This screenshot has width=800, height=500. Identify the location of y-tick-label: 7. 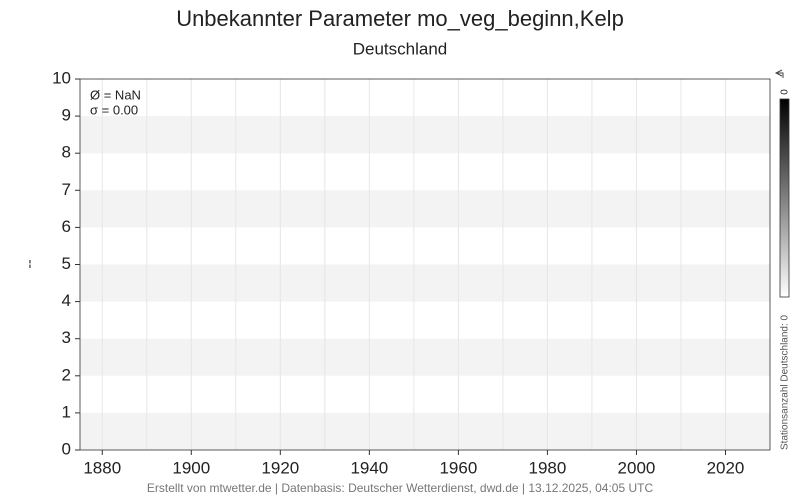
(66, 189).